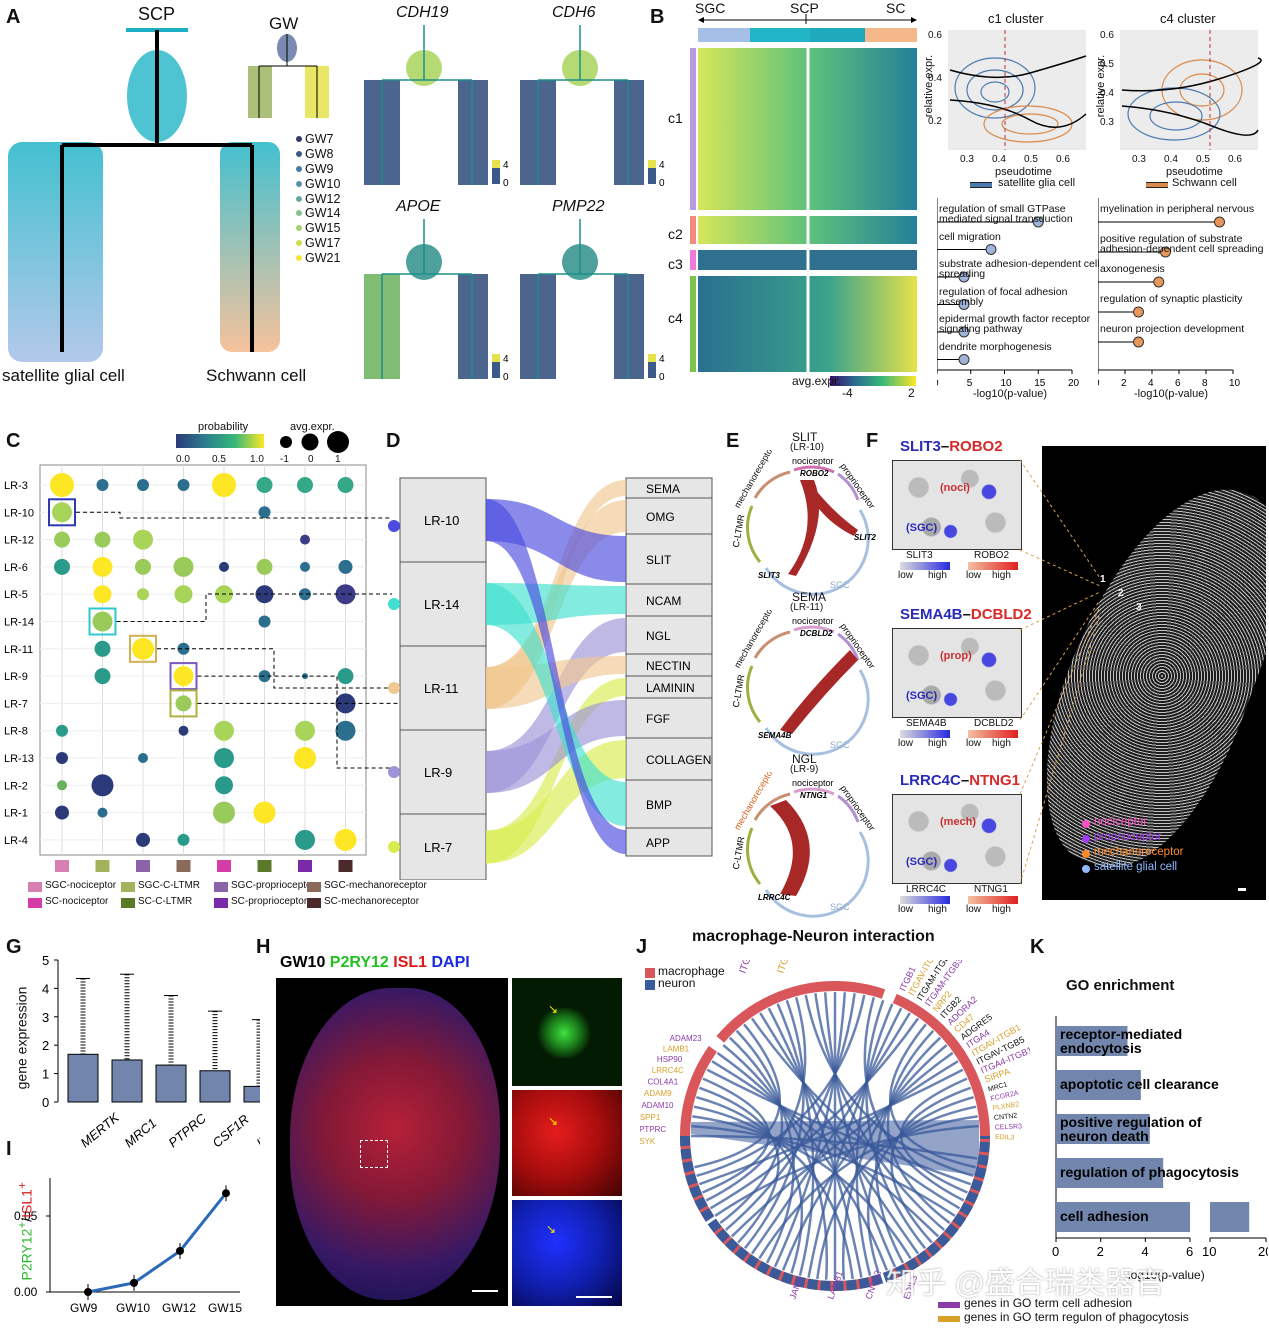  What do you see at coordinates (257, 459) in the screenshot?
I see `prob-tick-2: 1.0` at bounding box center [257, 459].